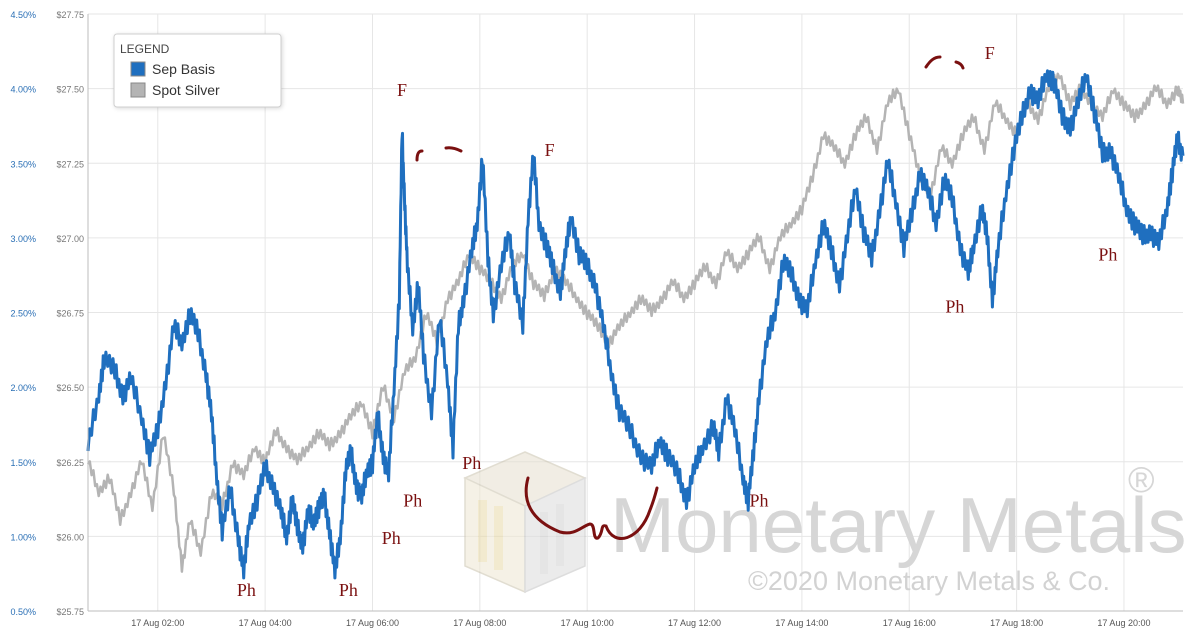 The height and width of the screenshot is (639, 1185). What do you see at coordinates (23, 15) in the screenshot?
I see `y-left-tick-label: 4.50%` at bounding box center [23, 15].